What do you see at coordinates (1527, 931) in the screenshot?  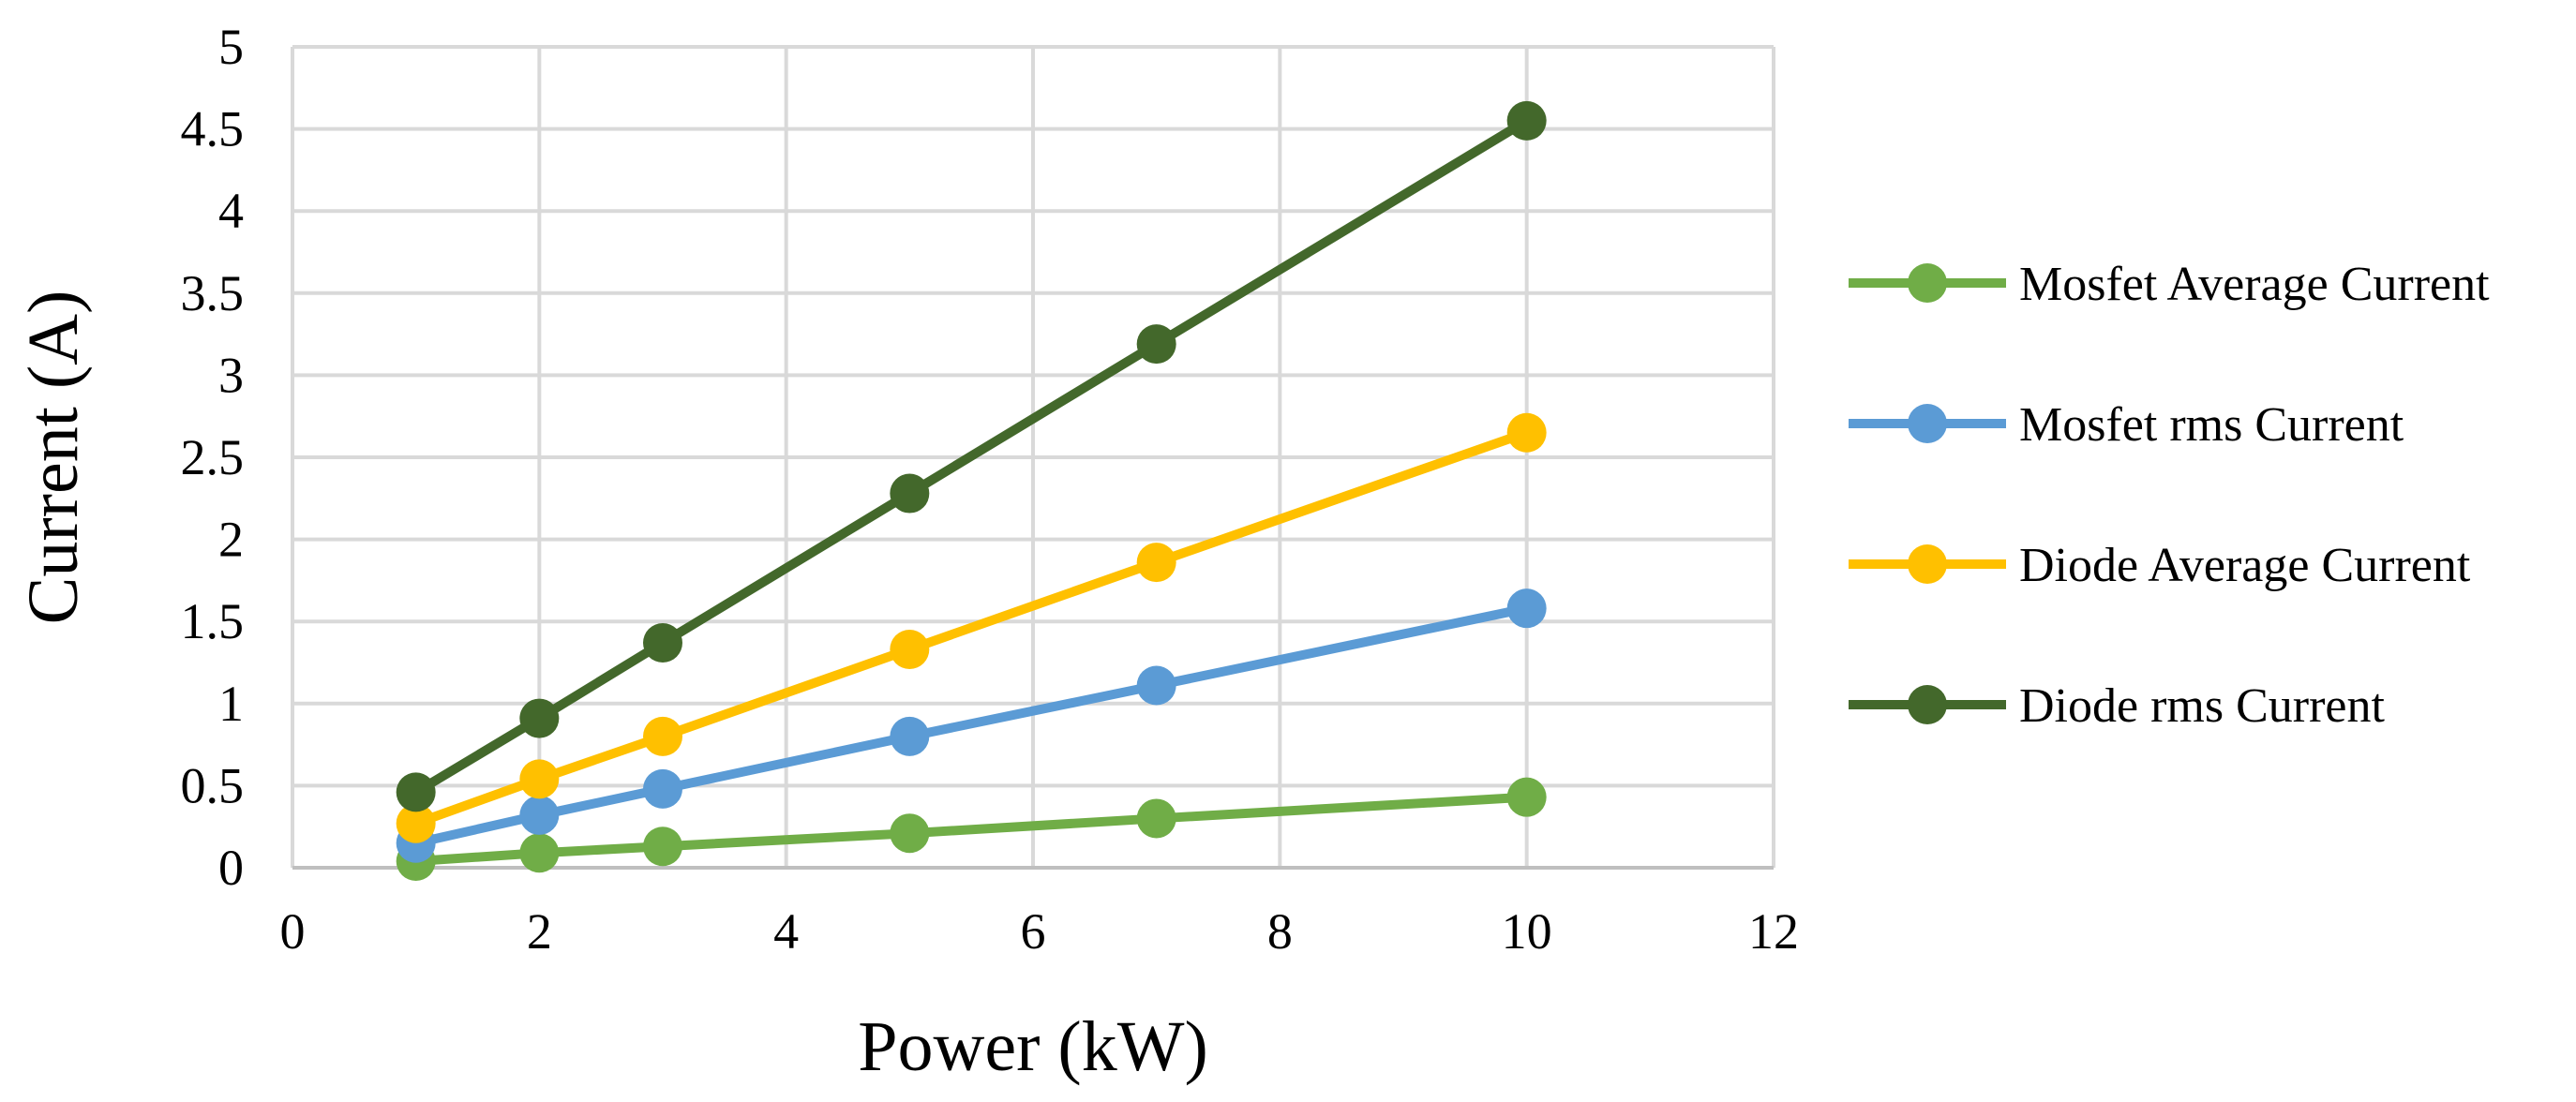 I see `x-tick-label: 10` at bounding box center [1527, 931].